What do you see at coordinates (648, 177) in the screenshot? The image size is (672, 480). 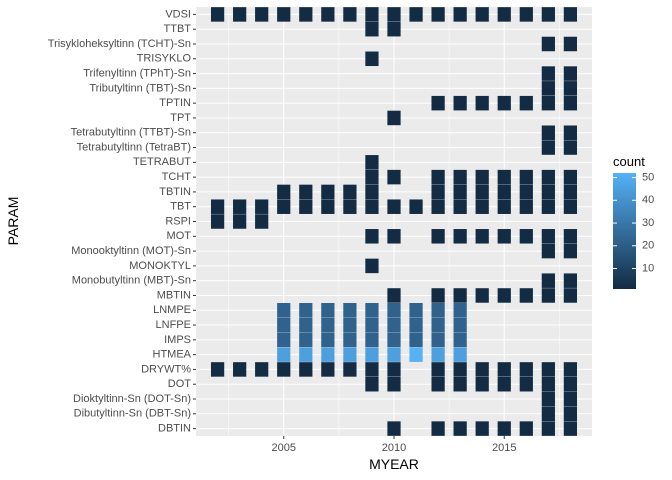 I see `legend-tick-label: 50` at bounding box center [648, 177].